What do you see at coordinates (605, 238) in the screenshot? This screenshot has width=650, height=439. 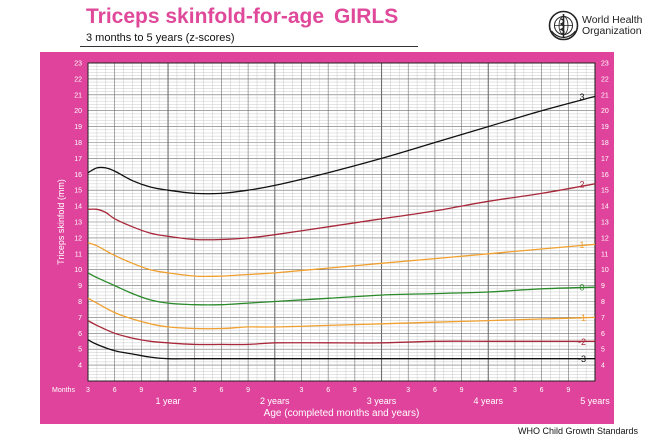 I see `y-tick-right: 12` at bounding box center [605, 238].